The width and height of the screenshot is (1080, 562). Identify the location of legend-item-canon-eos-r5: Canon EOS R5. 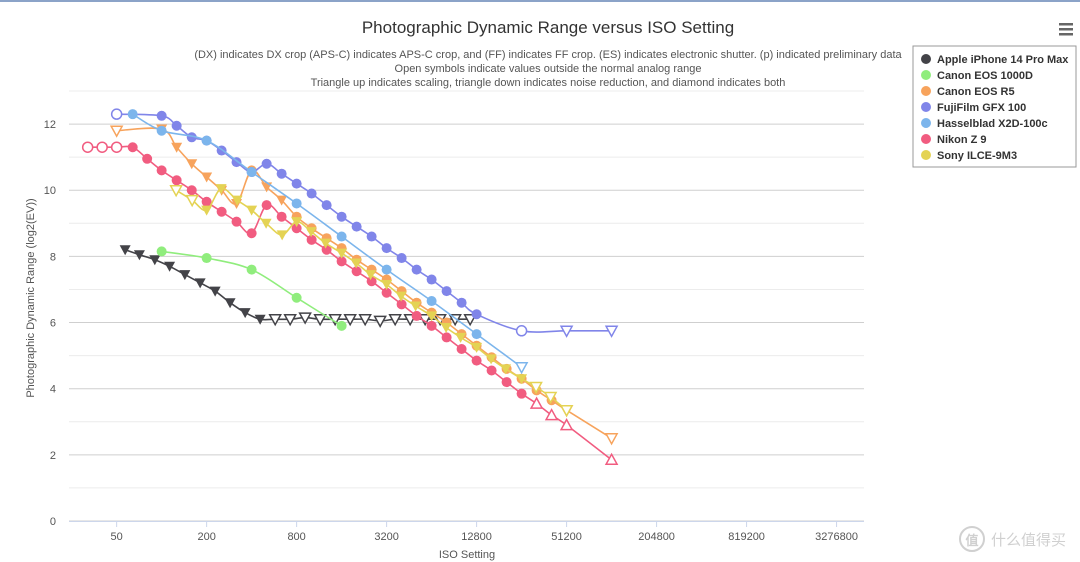
(968, 92).